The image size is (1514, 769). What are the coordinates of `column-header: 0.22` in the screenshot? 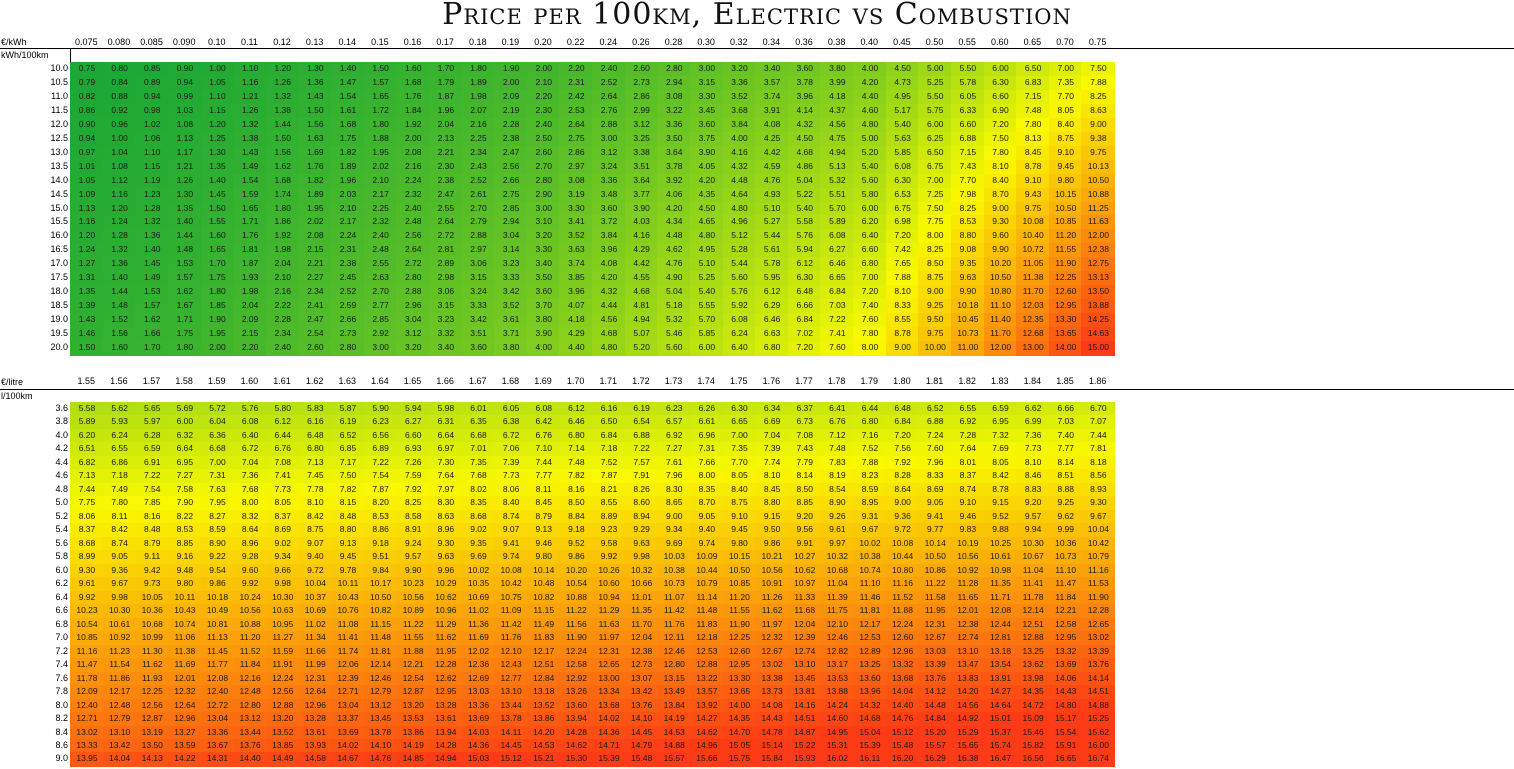 It's located at (575, 42).